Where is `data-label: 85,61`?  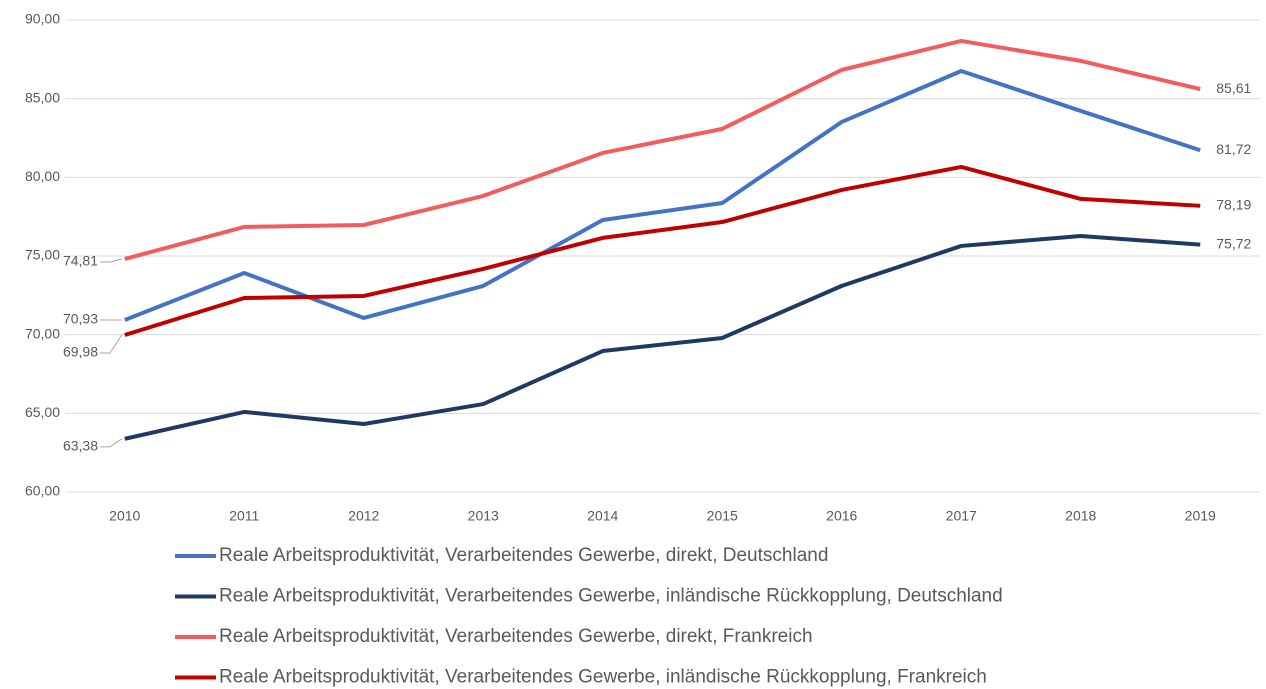
data-label: 85,61 is located at coordinates (1233, 88).